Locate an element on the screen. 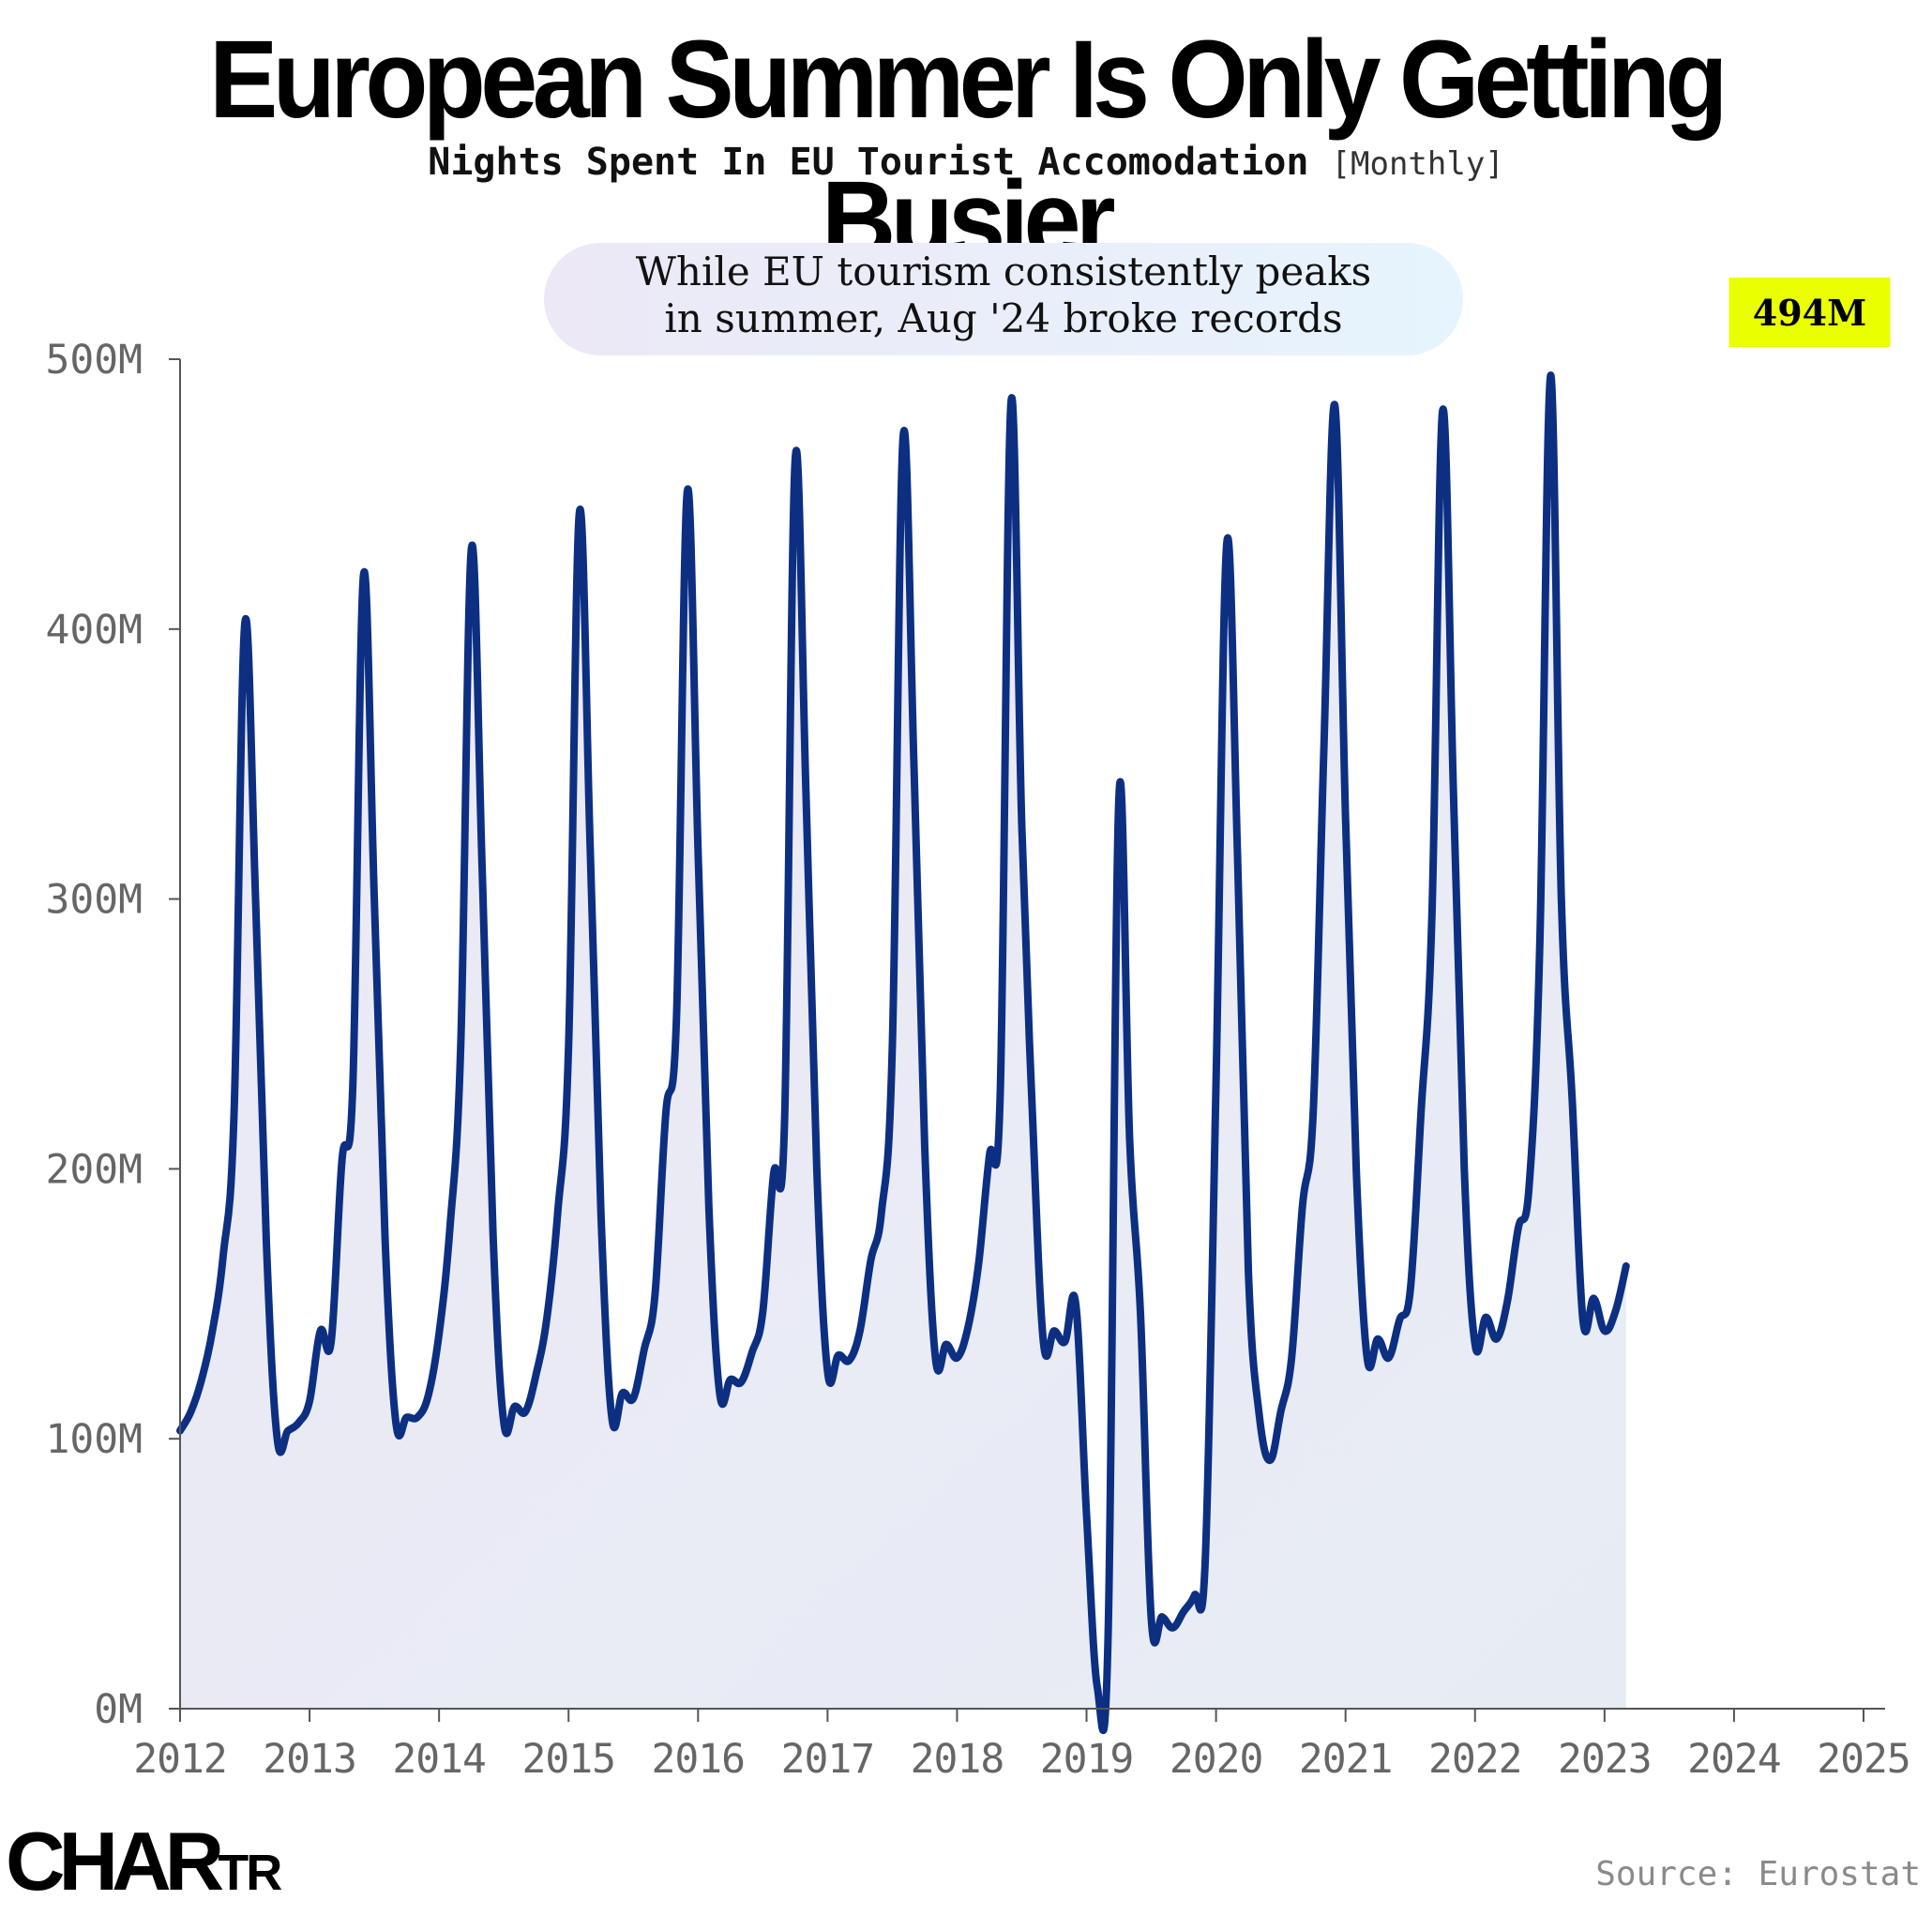  annotation-line-1: While EU tourism consistently peaks is located at coordinates (1004, 271).